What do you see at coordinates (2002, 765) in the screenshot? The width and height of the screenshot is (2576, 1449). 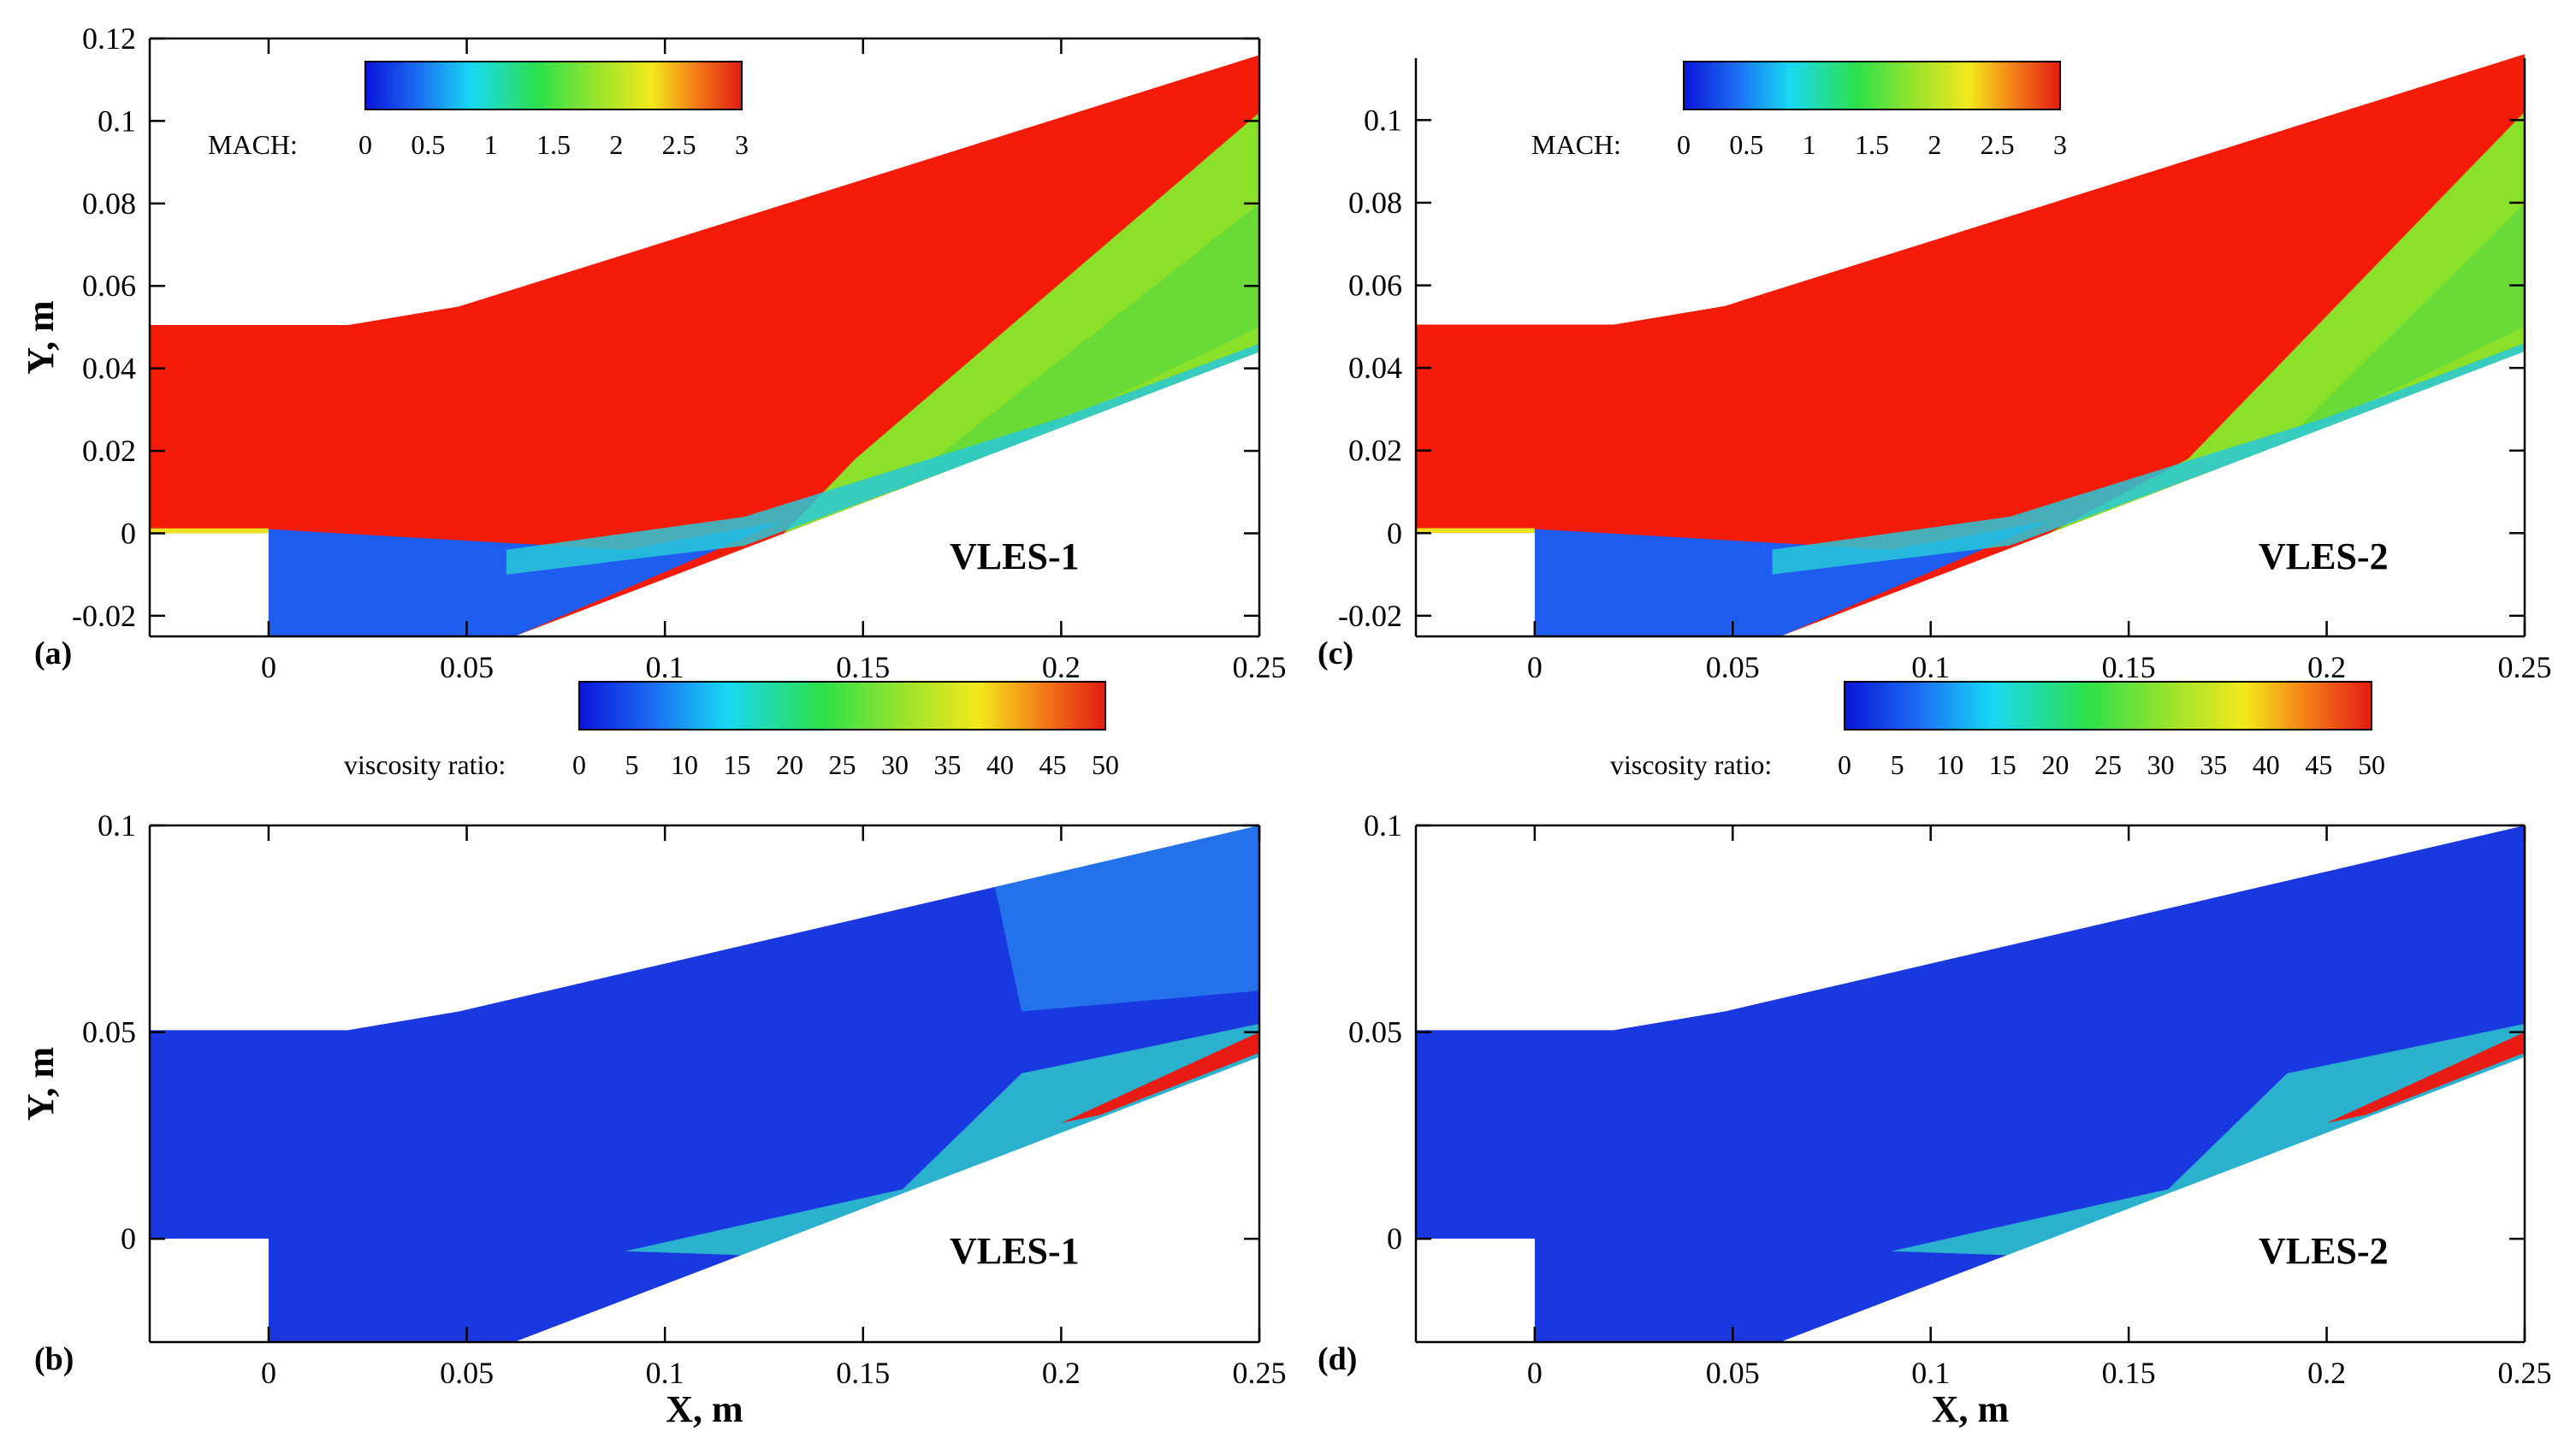 I see `colorbar-tick-label: 15` at bounding box center [2002, 765].